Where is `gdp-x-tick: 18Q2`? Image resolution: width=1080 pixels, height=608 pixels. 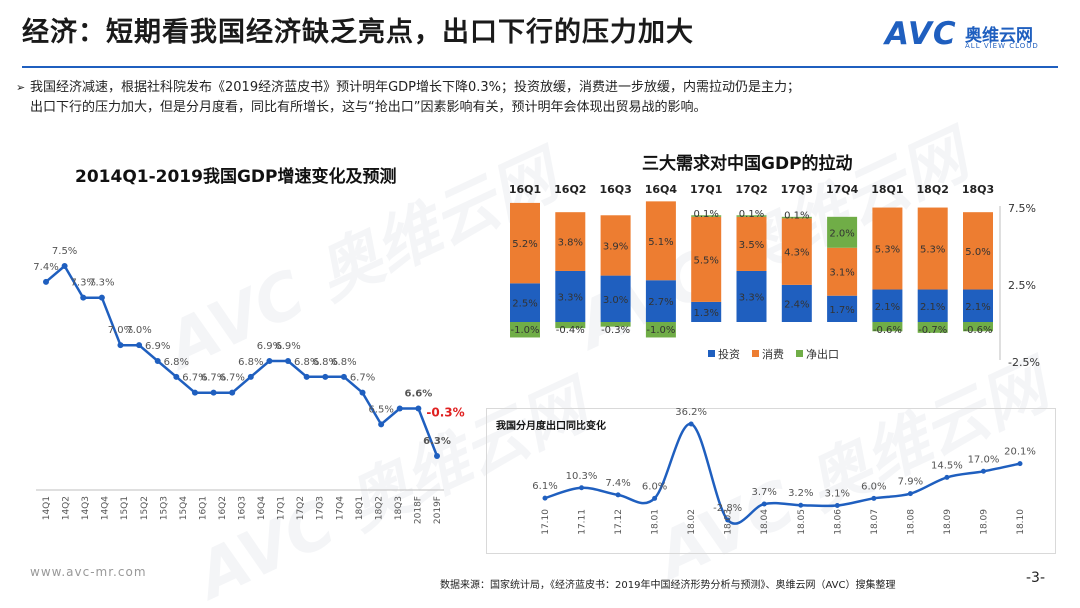
gdp-x-tick: 18Q2 is located at coordinates (379, 508).